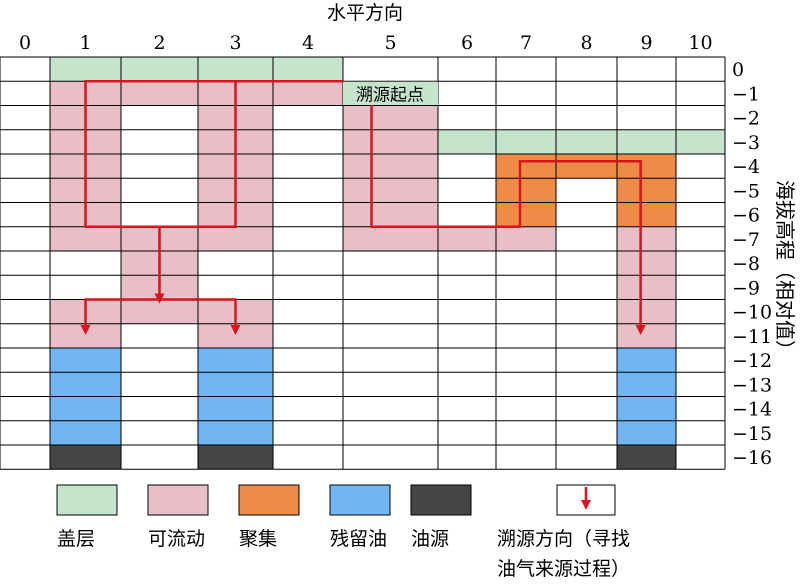 The width and height of the screenshot is (800, 586). Describe the element at coordinates (358, 539) in the screenshot. I see `legend-label: 残留油` at that location.